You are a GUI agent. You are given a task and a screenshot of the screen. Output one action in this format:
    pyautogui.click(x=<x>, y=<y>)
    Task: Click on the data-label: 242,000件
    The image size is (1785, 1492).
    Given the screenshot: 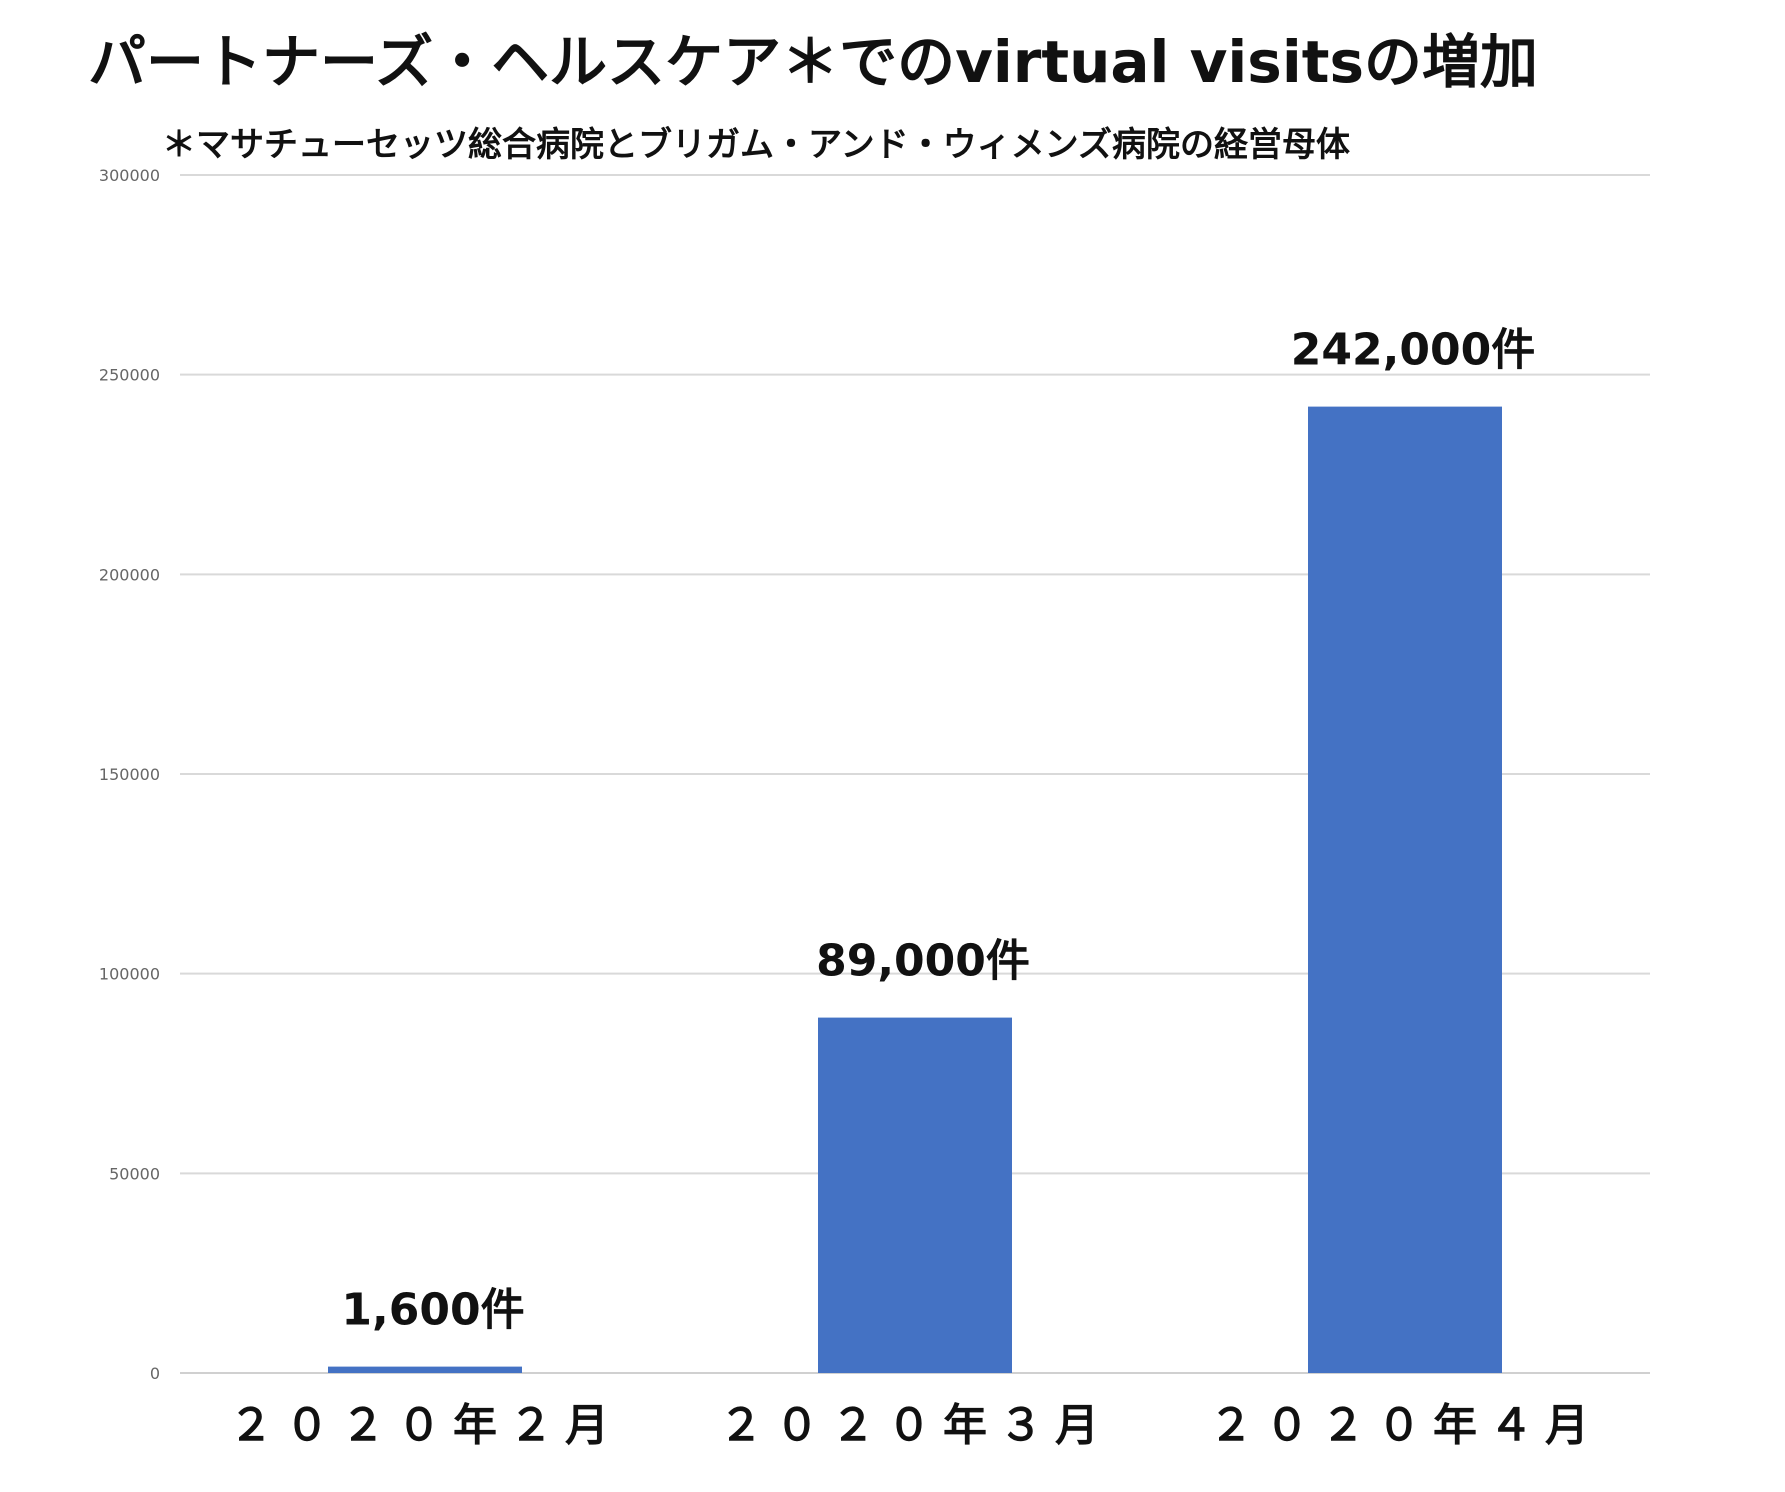 What is the action you would take?
    pyautogui.click(x=1413, y=350)
    